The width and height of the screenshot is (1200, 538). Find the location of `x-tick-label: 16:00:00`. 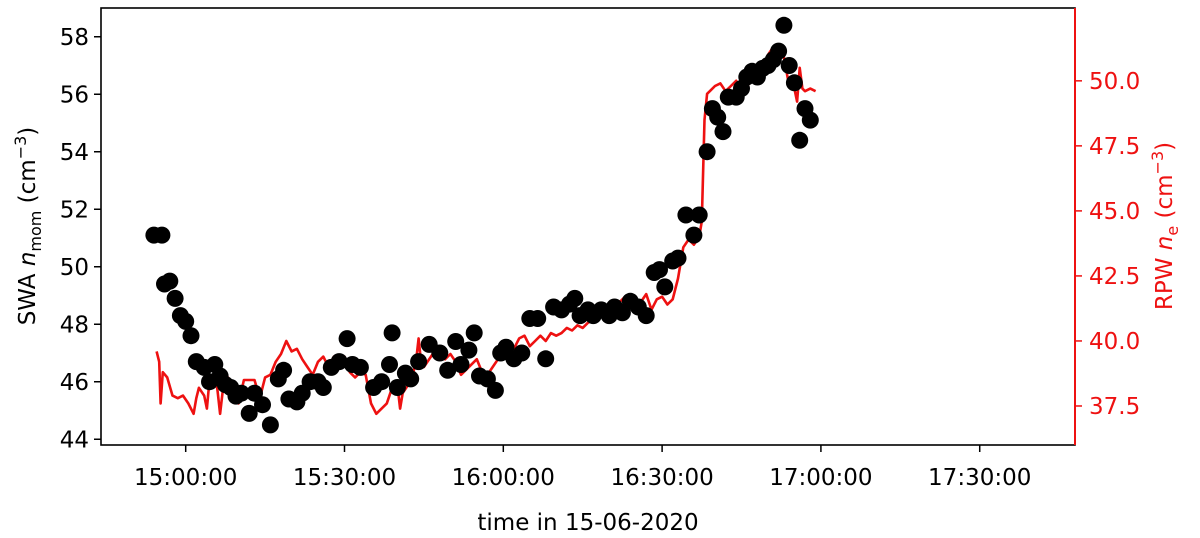

x-tick-label: 16:00:00 is located at coordinates (503, 478).